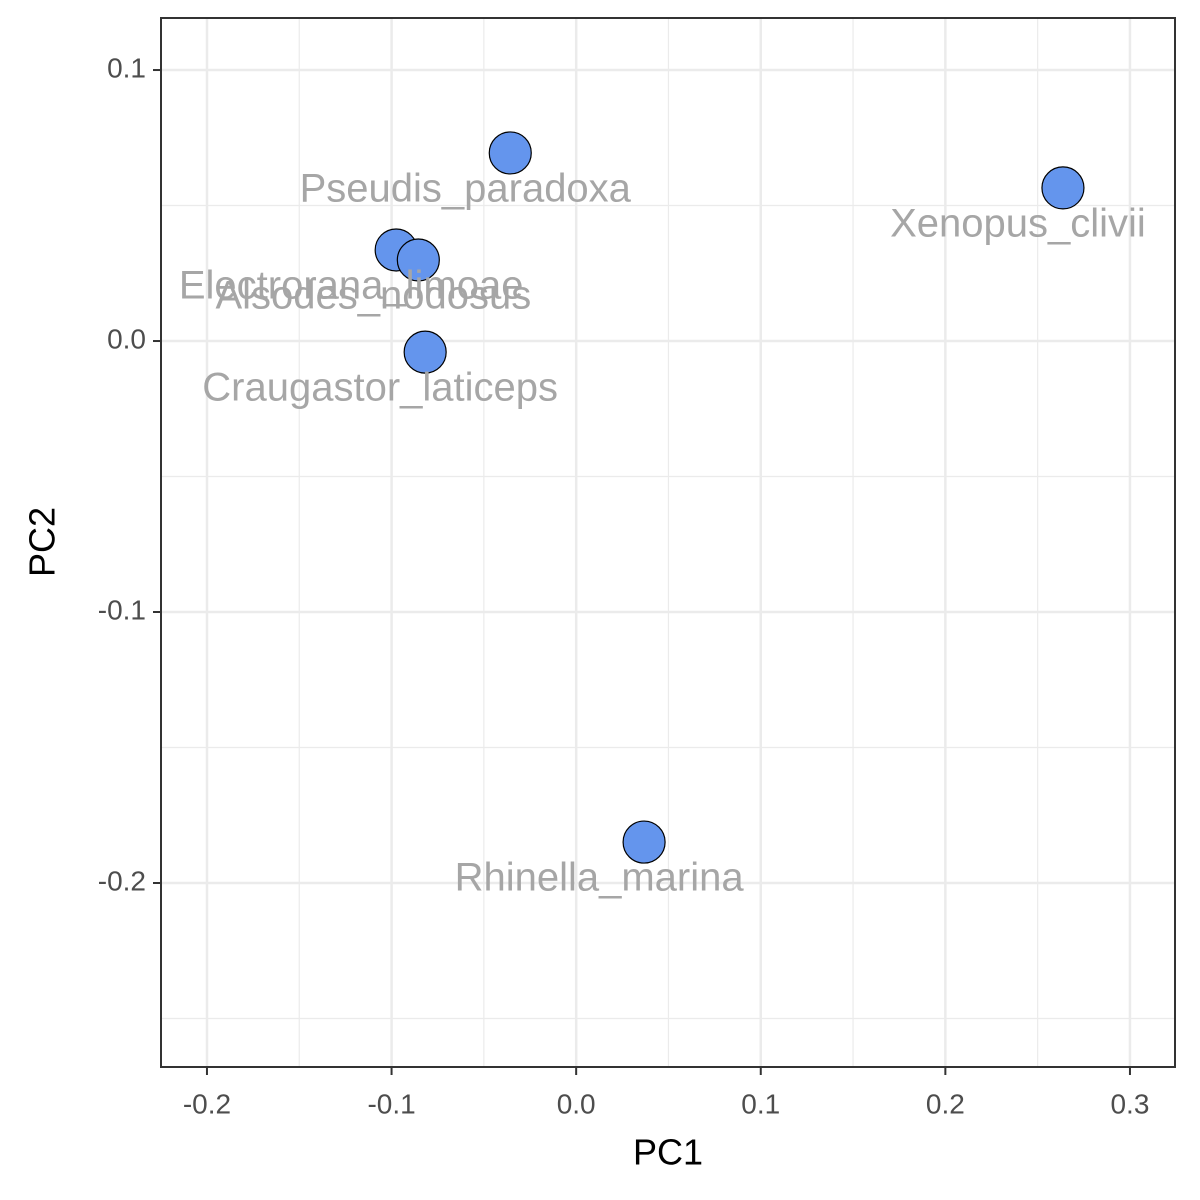 This screenshot has height=1200, width=1200. Describe the element at coordinates (207, 1103) in the screenshot. I see `x-tick-label: -0.2` at that location.